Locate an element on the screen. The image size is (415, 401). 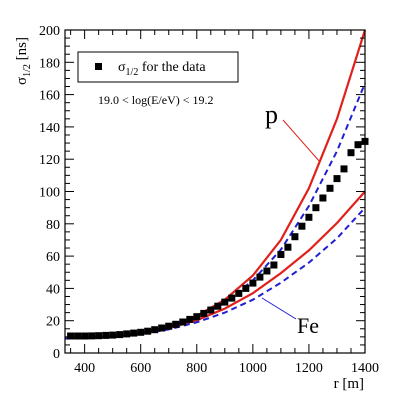
x-tick-label: 600 is located at coordinates (140, 368).